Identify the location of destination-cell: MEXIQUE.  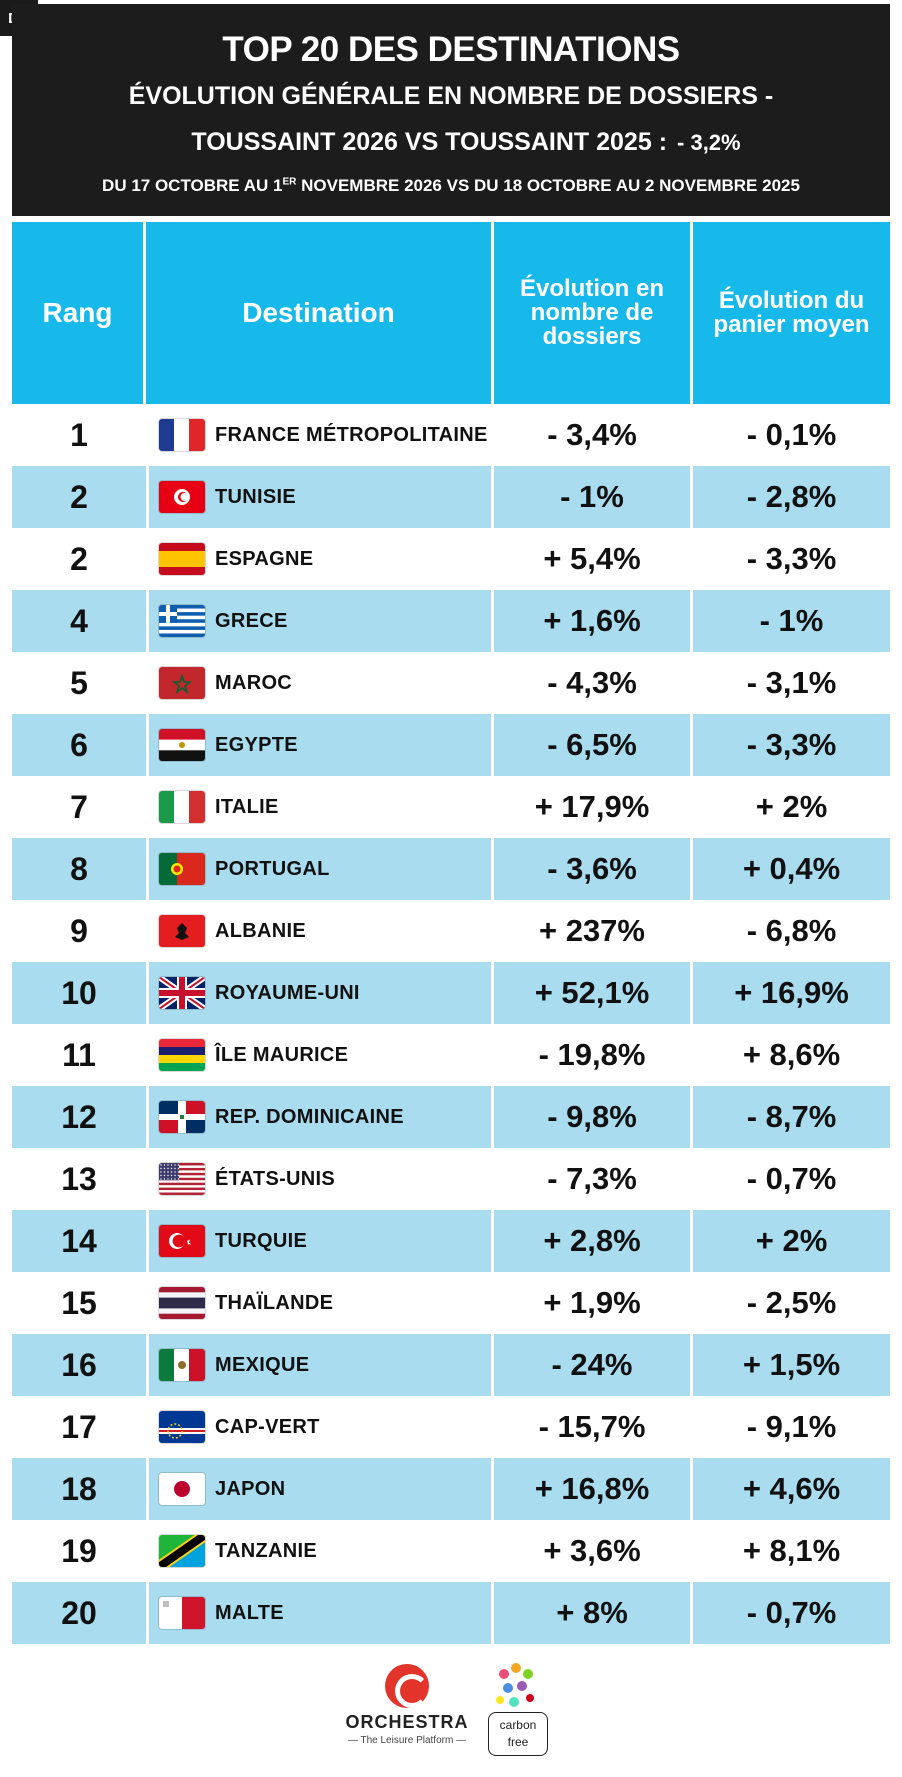
(320, 1365).